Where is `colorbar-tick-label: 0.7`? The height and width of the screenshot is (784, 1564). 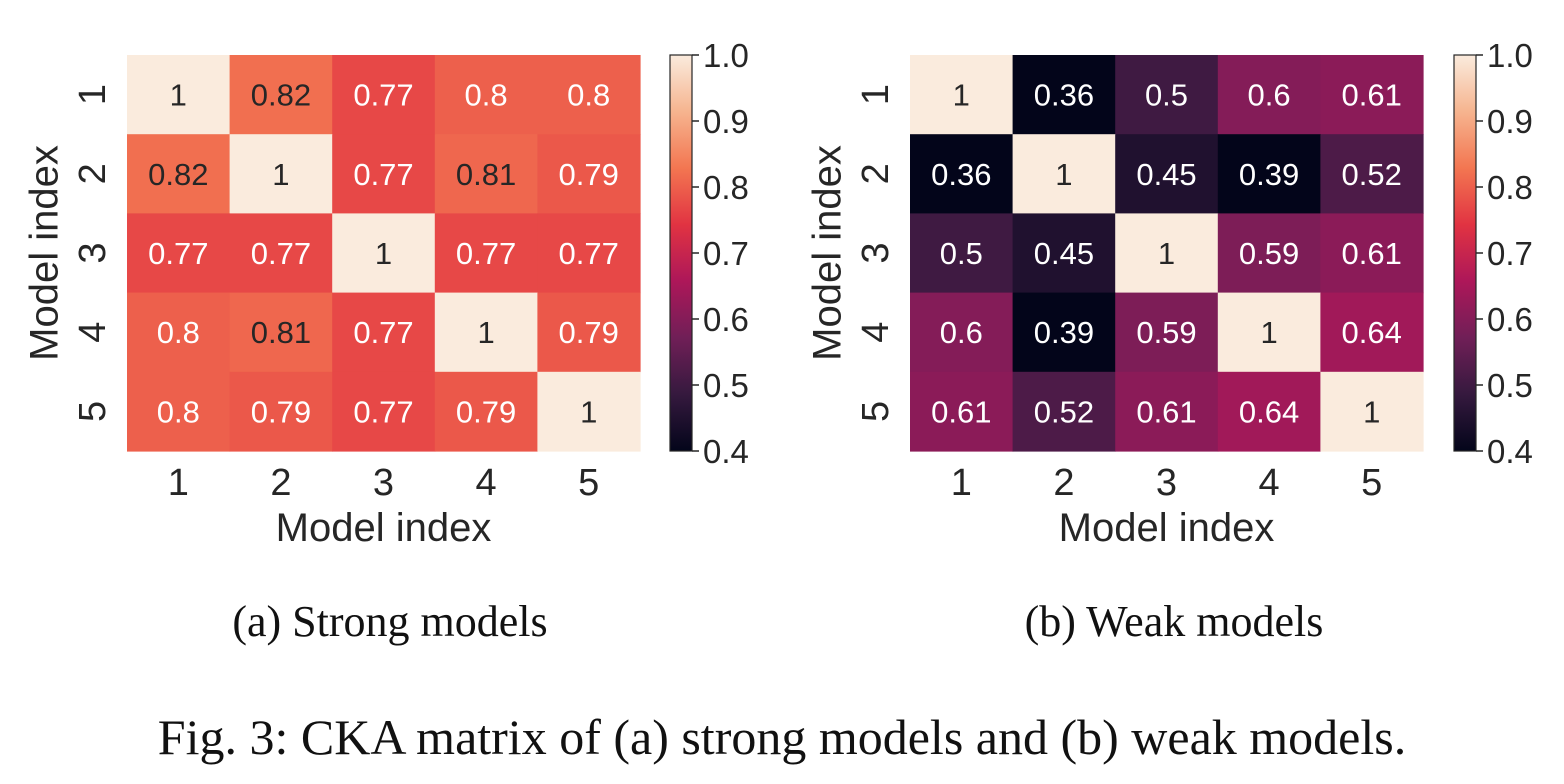 colorbar-tick-label: 0.7 is located at coordinates (726, 253).